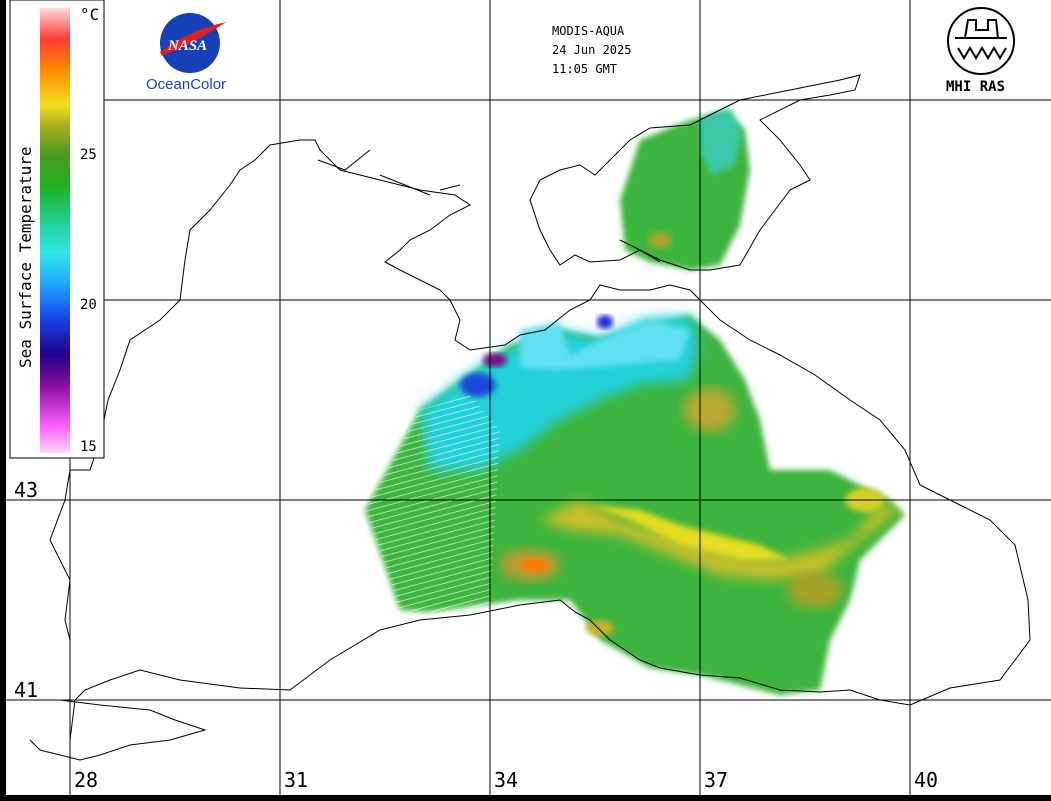 Image resolution: width=1051 pixels, height=801 pixels. What do you see at coordinates (89, 14) in the screenshot?
I see `colorbar-unit: °C` at bounding box center [89, 14].